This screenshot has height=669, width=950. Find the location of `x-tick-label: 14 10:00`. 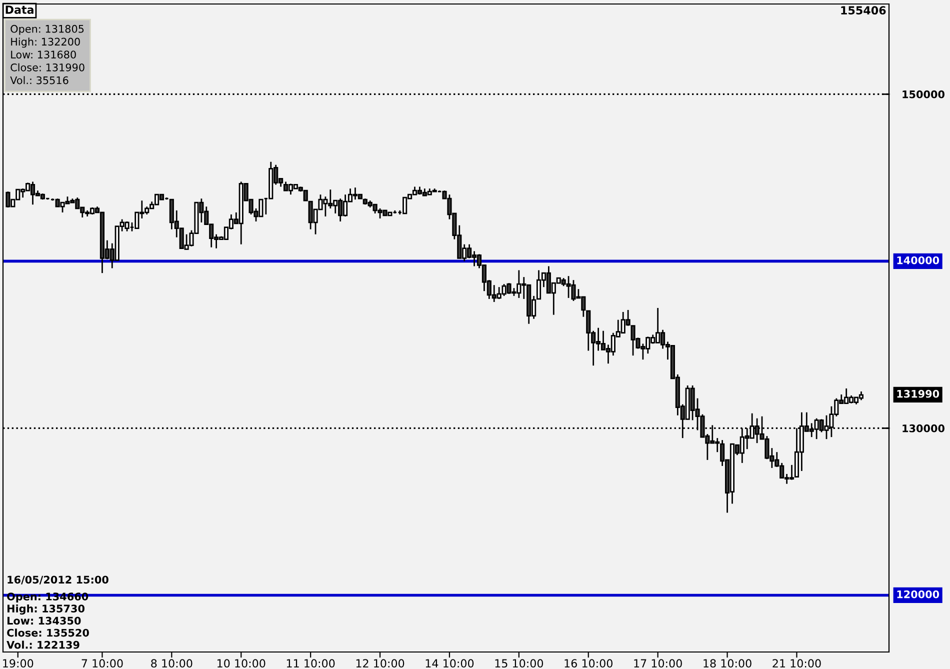

x-tick-label: 14 10:00 is located at coordinates (450, 663).